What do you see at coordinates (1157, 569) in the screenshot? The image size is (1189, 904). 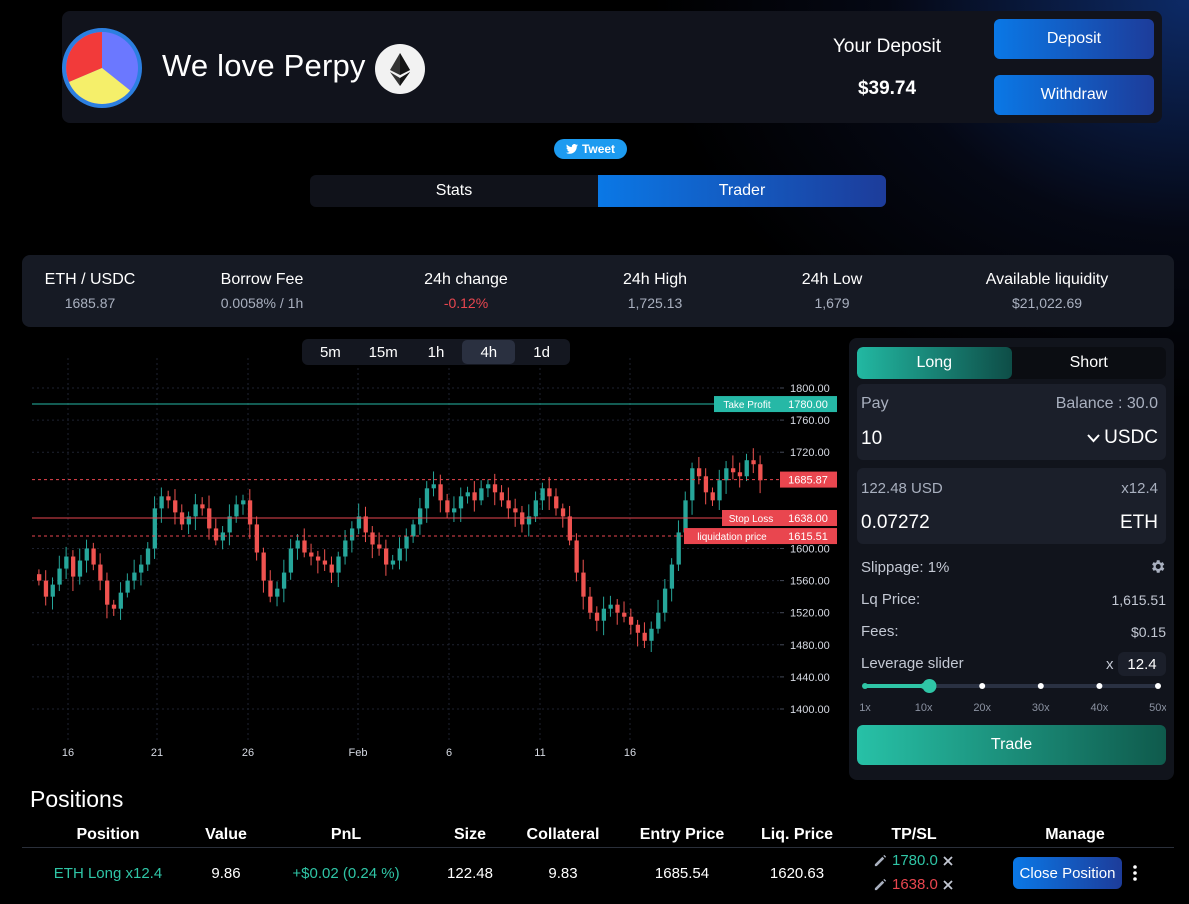 I see `settings-gear-icon` at bounding box center [1157, 569].